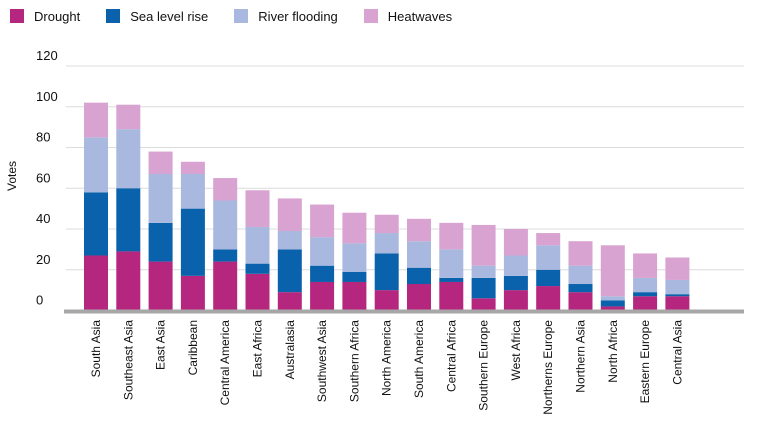 This screenshot has width=764, height=431. Describe the element at coordinates (581, 356) in the screenshot. I see `x-tick-label: Northern Asia` at that location.